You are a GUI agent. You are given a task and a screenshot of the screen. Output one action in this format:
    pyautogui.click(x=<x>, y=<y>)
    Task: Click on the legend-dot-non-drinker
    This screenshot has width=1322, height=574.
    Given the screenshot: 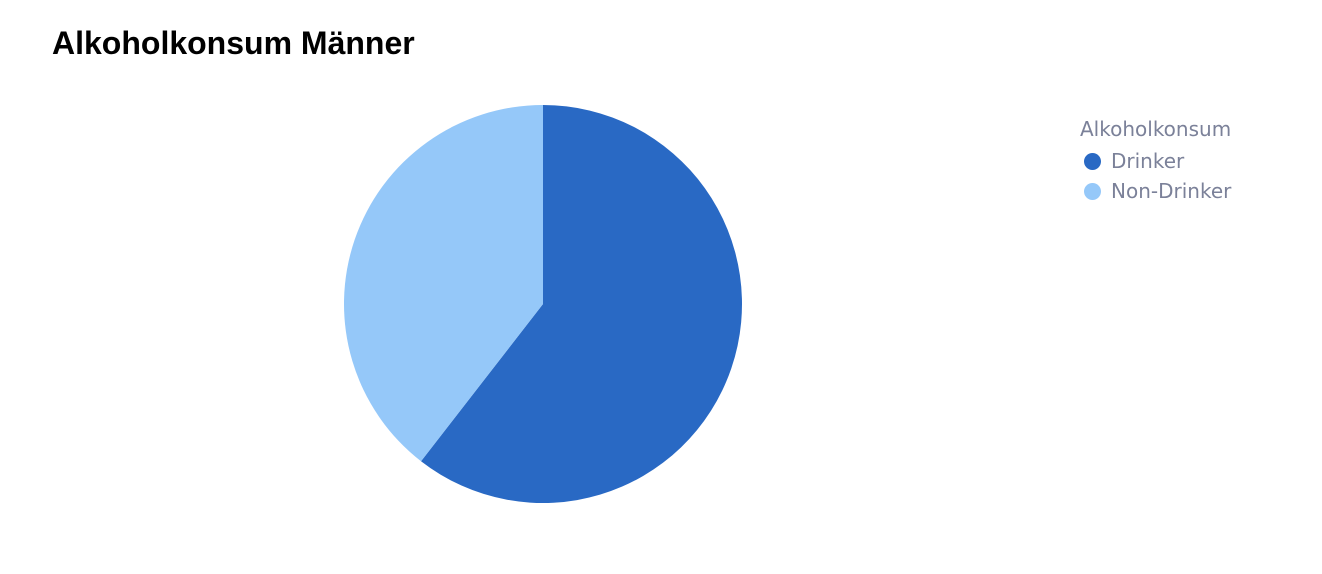 What is the action you would take?
    pyautogui.click(x=1092, y=191)
    